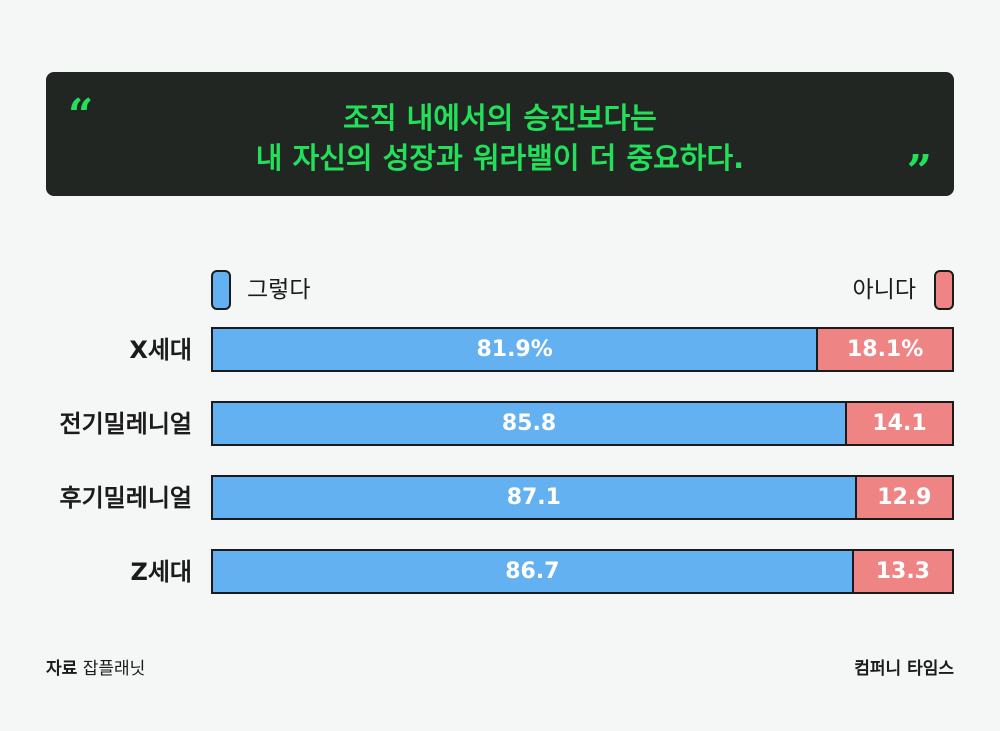 The width and height of the screenshot is (1000, 731). What do you see at coordinates (902, 571) in the screenshot?
I see `bar-segment-no: 13.3` at bounding box center [902, 571].